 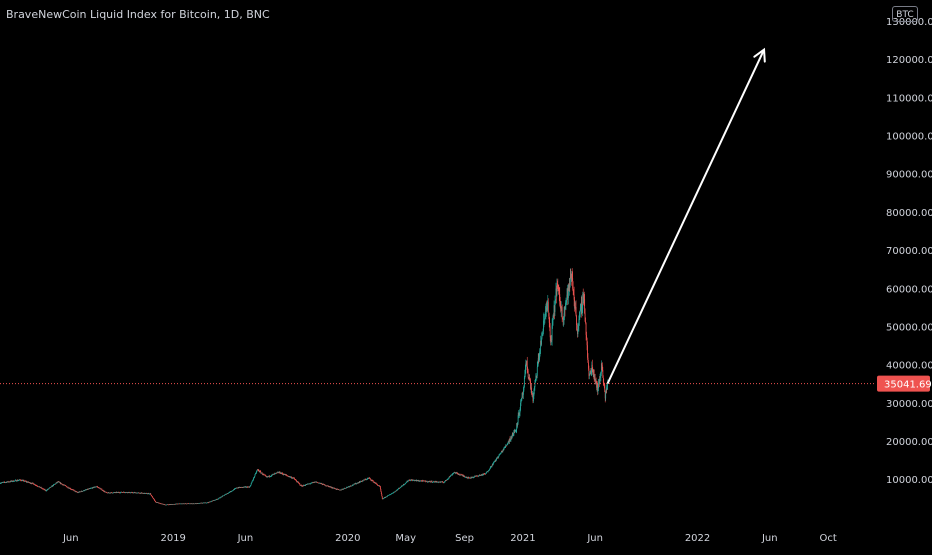 I want to click on price-tick-label: 90000.00, so click(x=909, y=175).